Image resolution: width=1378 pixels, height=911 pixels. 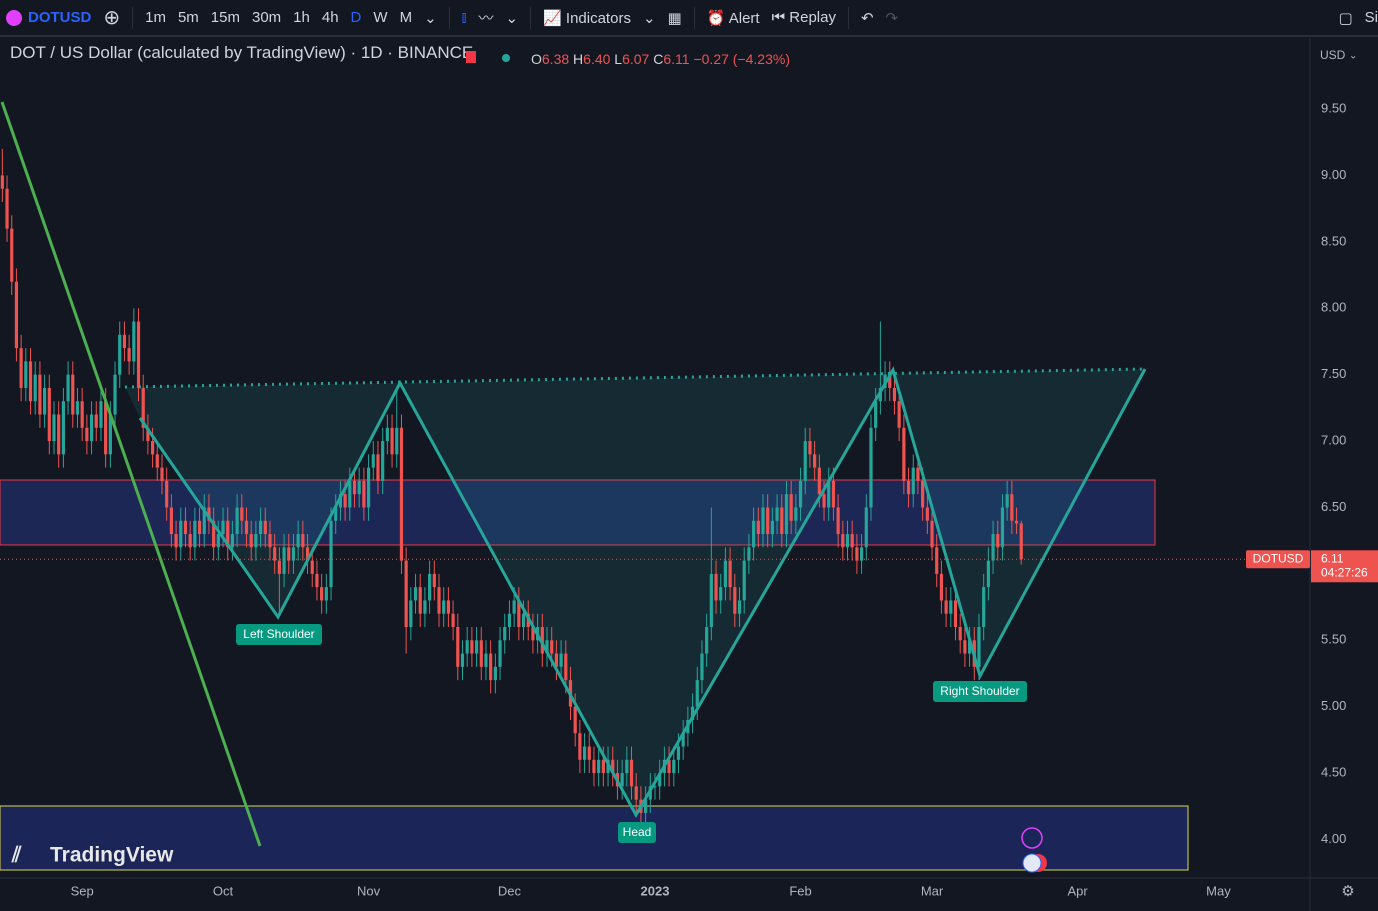 What do you see at coordinates (471, 57) in the screenshot?
I see `flag` at bounding box center [471, 57].